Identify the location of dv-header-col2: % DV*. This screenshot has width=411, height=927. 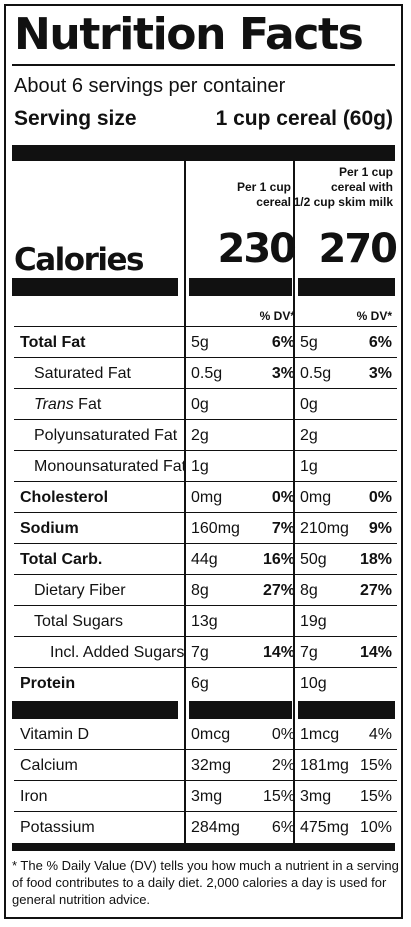
(374, 316).